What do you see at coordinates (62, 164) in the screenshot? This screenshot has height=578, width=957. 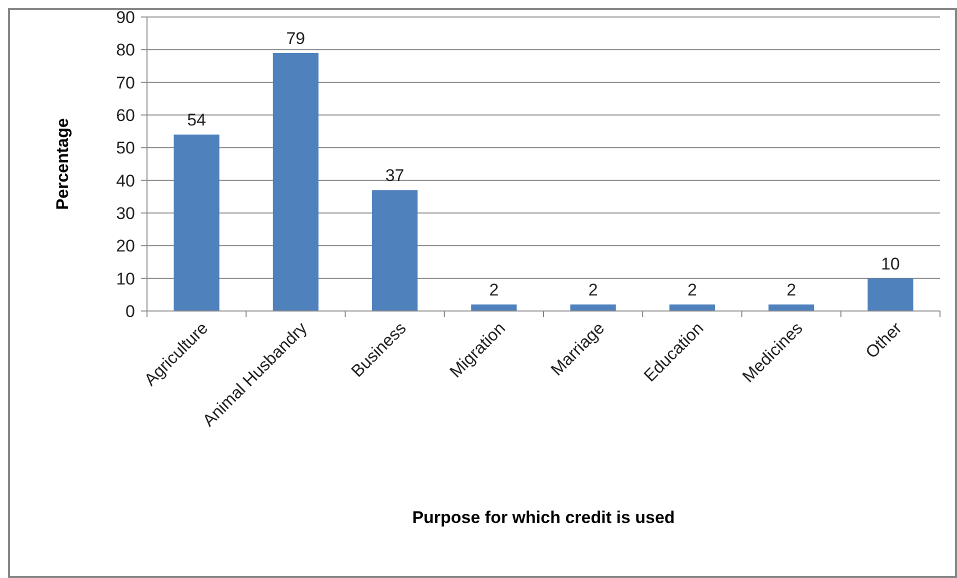 I see `y-axis-title: Percentage` at bounding box center [62, 164].